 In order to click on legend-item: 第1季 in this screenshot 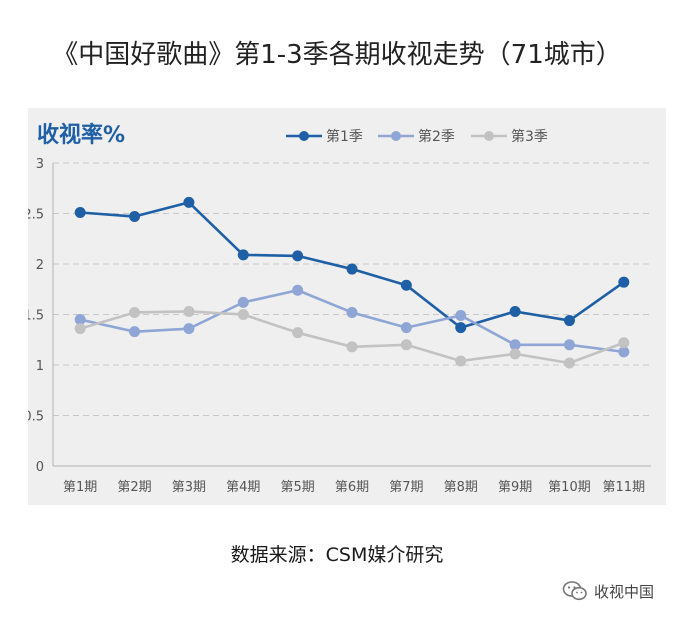, I will do `click(324, 136)`.